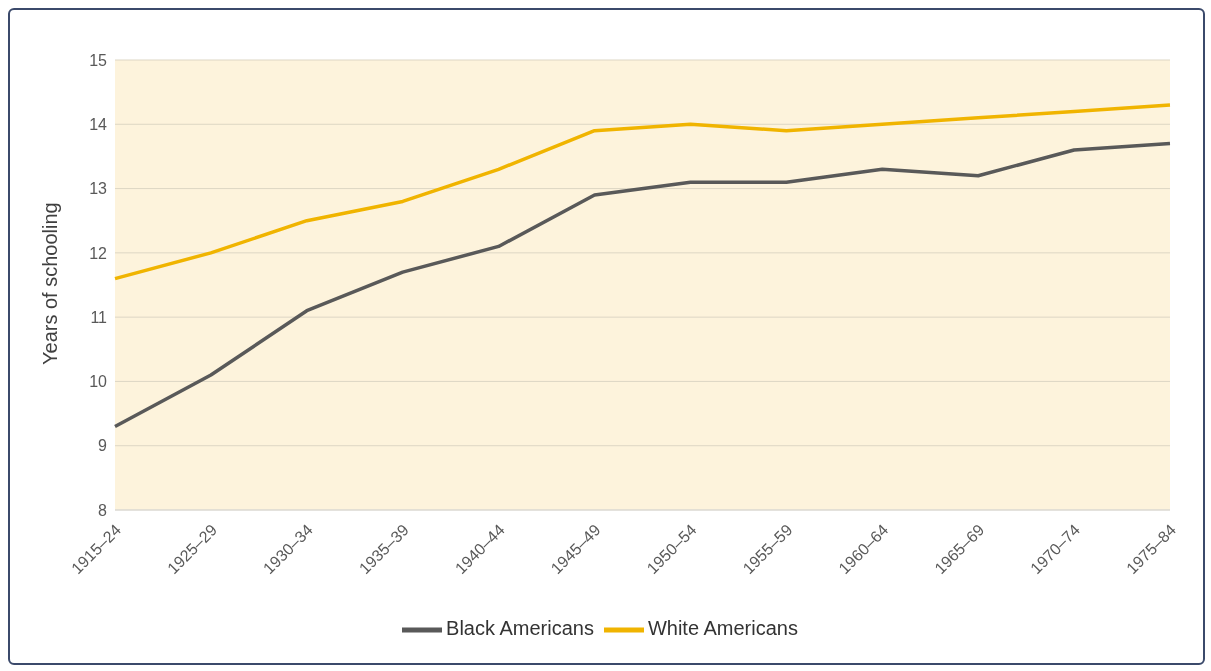  What do you see at coordinates (103, 446) in the screenshot?
I see `y-tick-label: 9` at bounding box center [103, 446].